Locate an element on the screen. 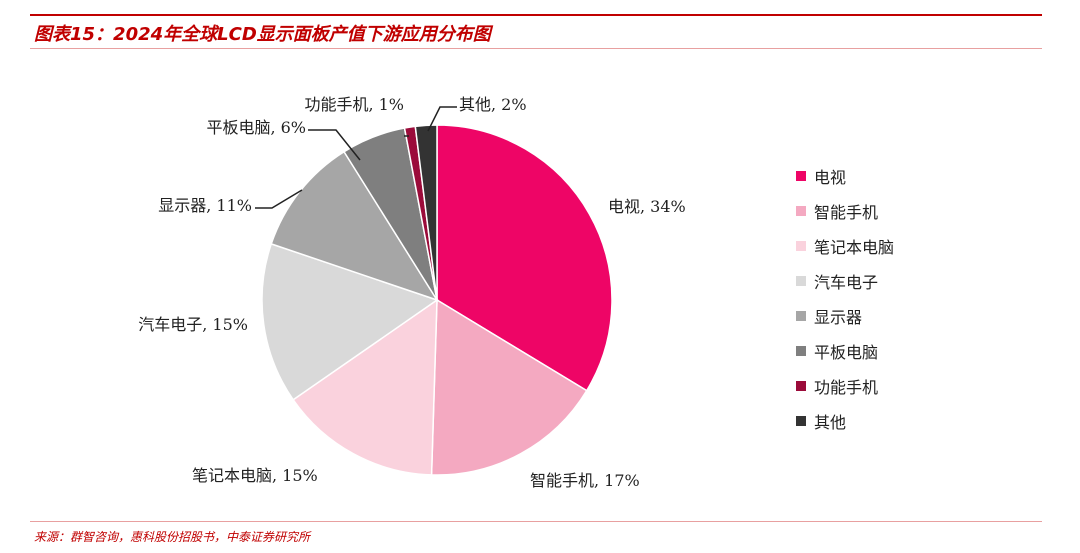  data-label-7: 功能手机, 1% is located at coordinates (354, 104).